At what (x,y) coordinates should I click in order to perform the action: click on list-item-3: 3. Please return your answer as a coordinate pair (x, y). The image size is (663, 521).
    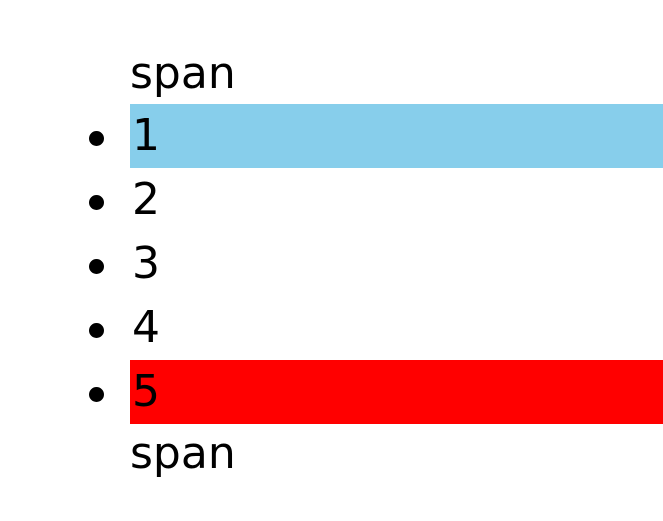
    Looking at the image, I should click on (376, 264).